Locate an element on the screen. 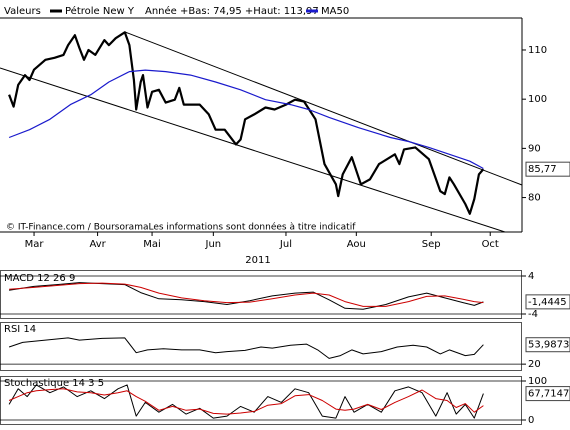 The image size is (570, 430). x-tick-label: Jul is located at coordinates (285, 244).